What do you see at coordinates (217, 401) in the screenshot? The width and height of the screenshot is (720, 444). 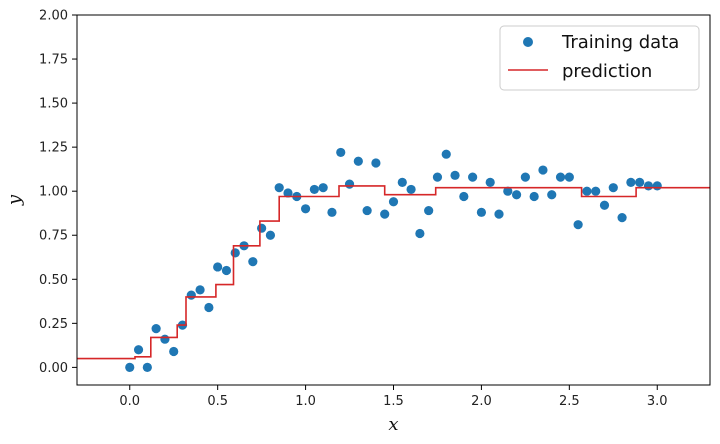 I see `x-tick-label: 0.5` at bounding box center [217, 401].